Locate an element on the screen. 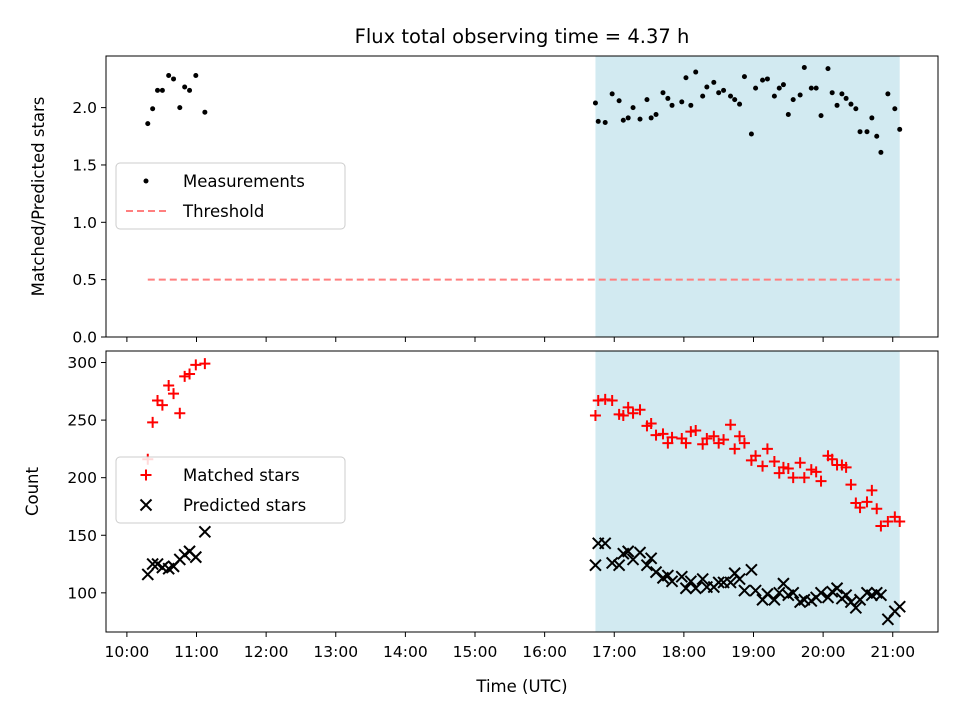 The height and width of the screenshot is (720, 960). x-axis-title: Time (UTC) is located at coordinates (521, 686).